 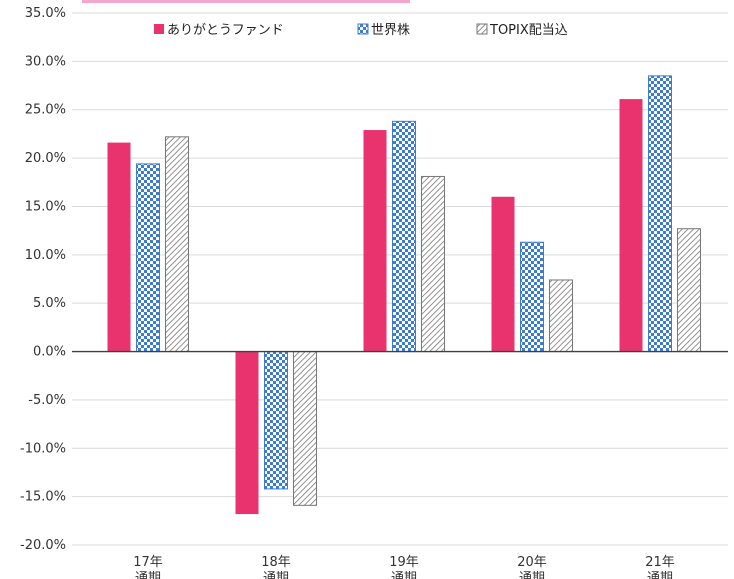 What do you see at coordinates (45, 110) in the screenshot?
I see `y-tick-label: 25.0%` at bounding box center [45, 110].